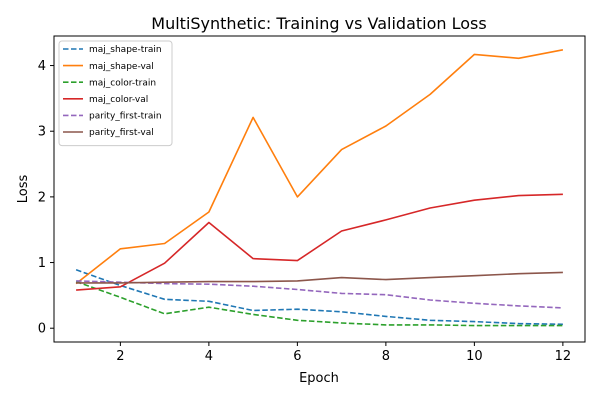 The height and width of the screenshot is (400, 600). Describe the element at coordinates (563, 356) in the screenshot. I see `x-tick-label: 12` at that location.